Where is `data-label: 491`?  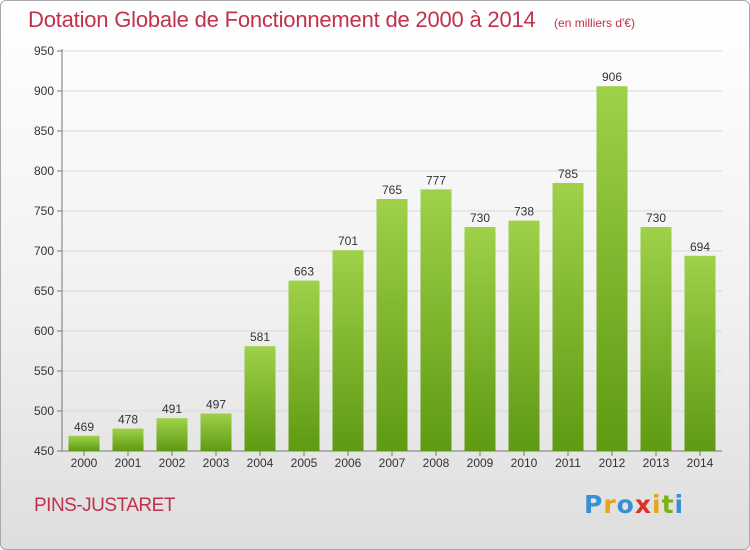
data-label: 491 is located at coordinates (172, 409).